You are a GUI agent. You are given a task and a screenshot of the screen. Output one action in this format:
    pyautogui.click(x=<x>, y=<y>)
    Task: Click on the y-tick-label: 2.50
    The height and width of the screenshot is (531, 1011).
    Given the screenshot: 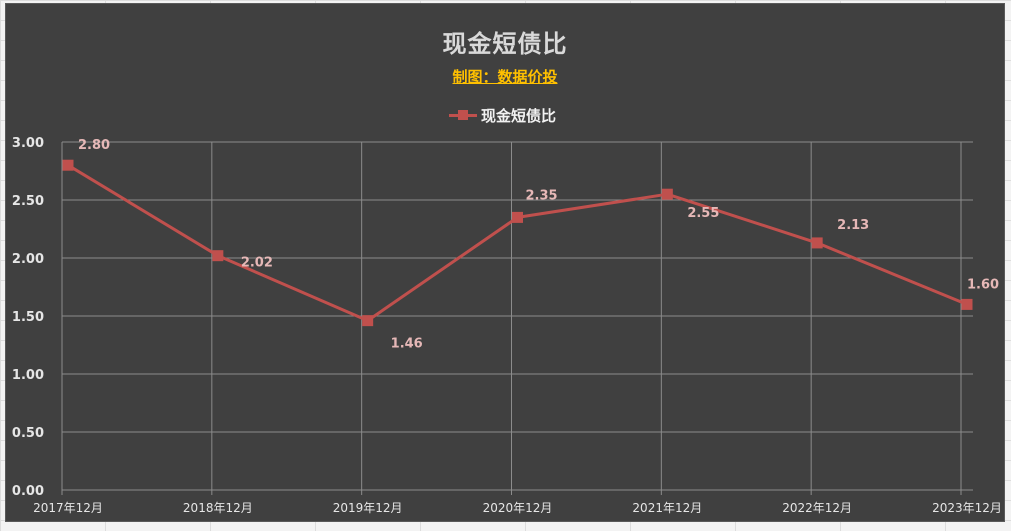 What is the action you would take?
    pyautogui.click(x=28, y=201)
    